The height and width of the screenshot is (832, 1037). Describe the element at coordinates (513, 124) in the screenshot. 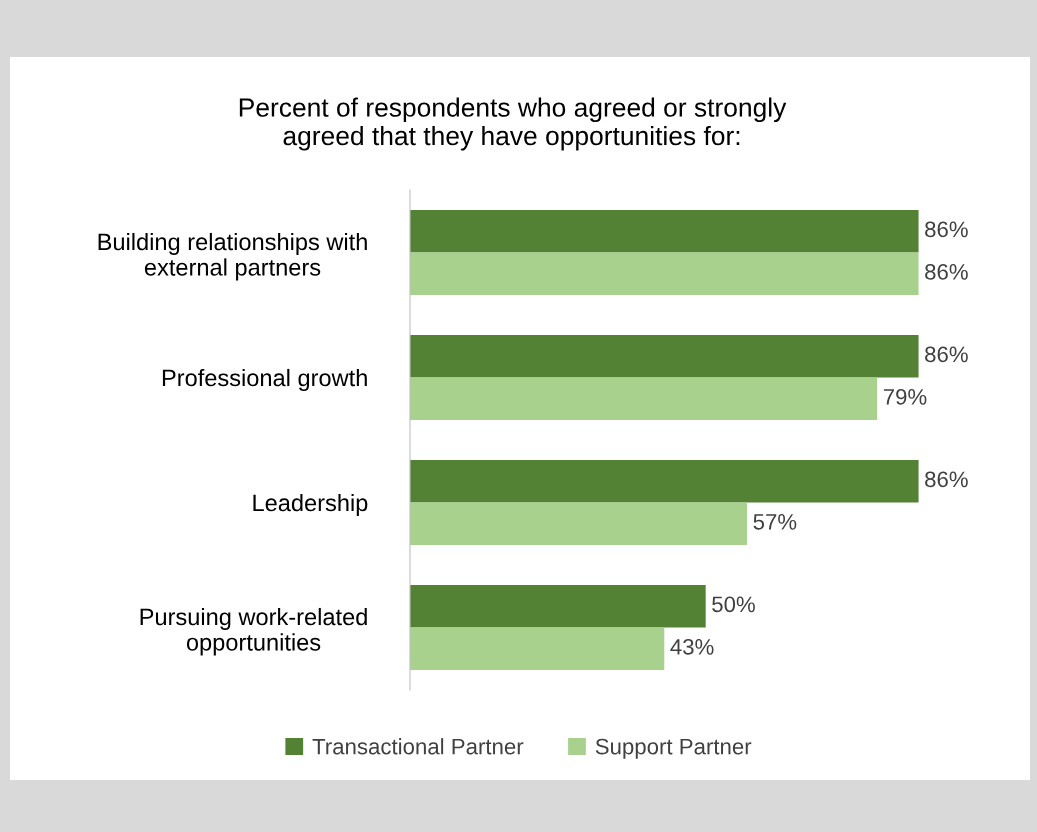

I see `chart-title: Percent of respondents who agreed or strongly agreed that they have opportunities for:` at that location.